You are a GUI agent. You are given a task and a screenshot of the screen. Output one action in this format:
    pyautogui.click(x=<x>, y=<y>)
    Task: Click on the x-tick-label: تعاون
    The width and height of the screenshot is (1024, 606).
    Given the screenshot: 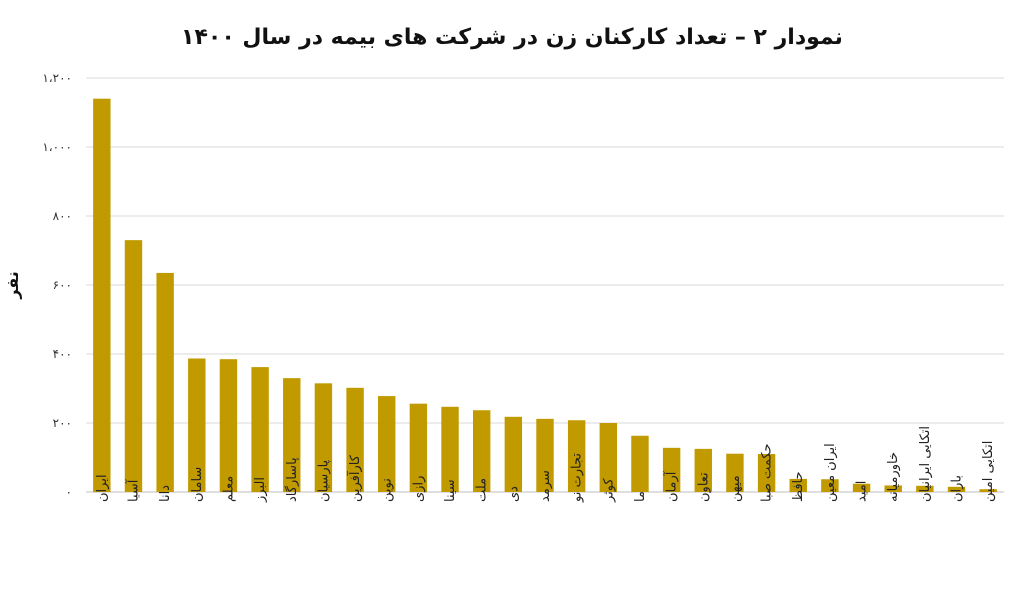 What is the action you would take?
    pyautogui.click(x=703, y=487)
    